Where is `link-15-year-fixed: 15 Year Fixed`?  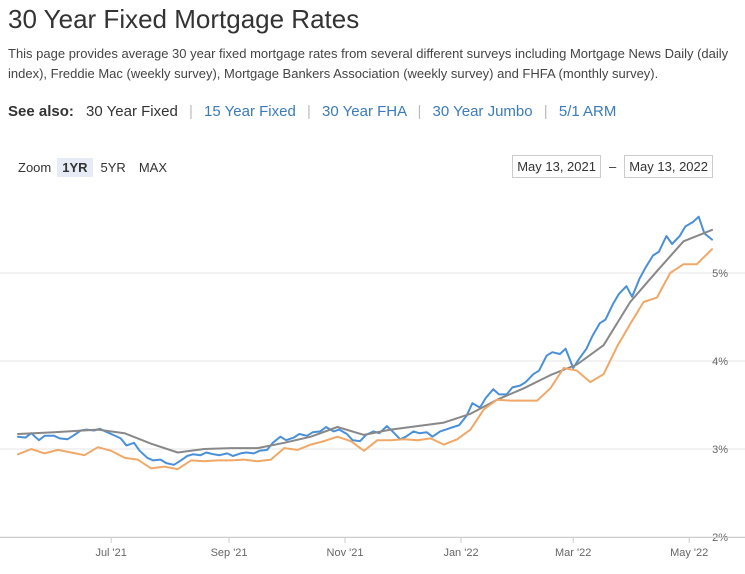 link-15-year-fixed: 15 Year Fixed is located at coordinates (250, 111).